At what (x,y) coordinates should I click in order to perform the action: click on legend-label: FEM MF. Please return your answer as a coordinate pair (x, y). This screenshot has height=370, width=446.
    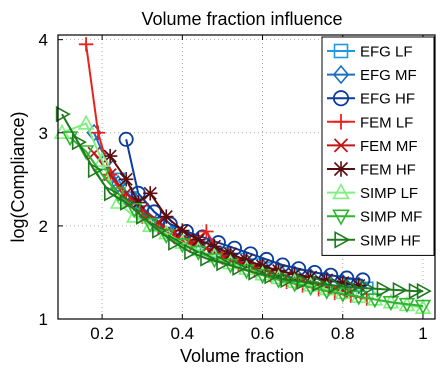
    Looking at the image, I should click on (389, 146).